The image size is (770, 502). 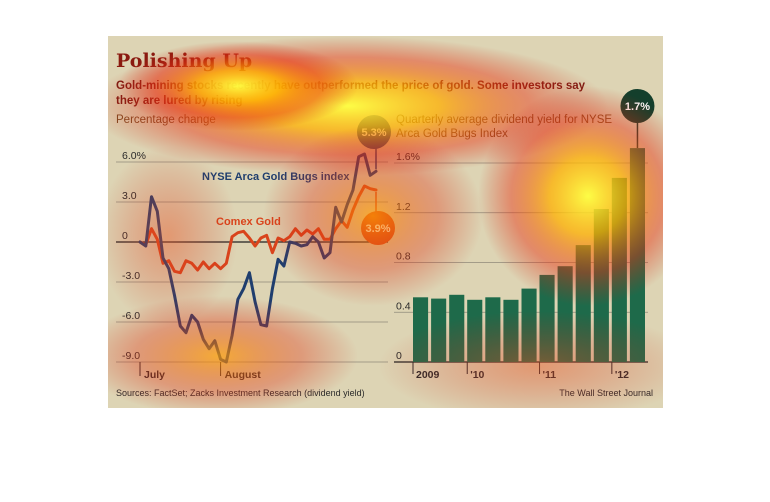 I want to click on right-tick-label: 0.4, so click(x=403, y=306).